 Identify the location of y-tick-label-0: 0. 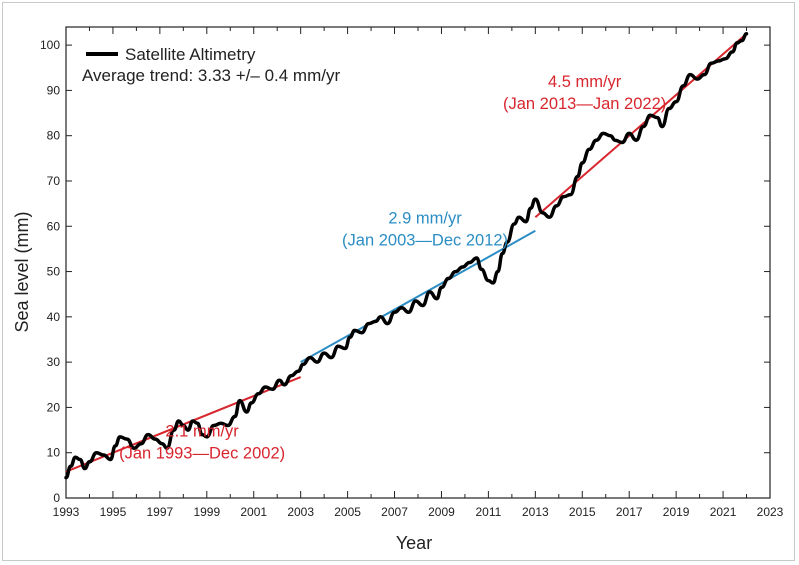
(56, 498).